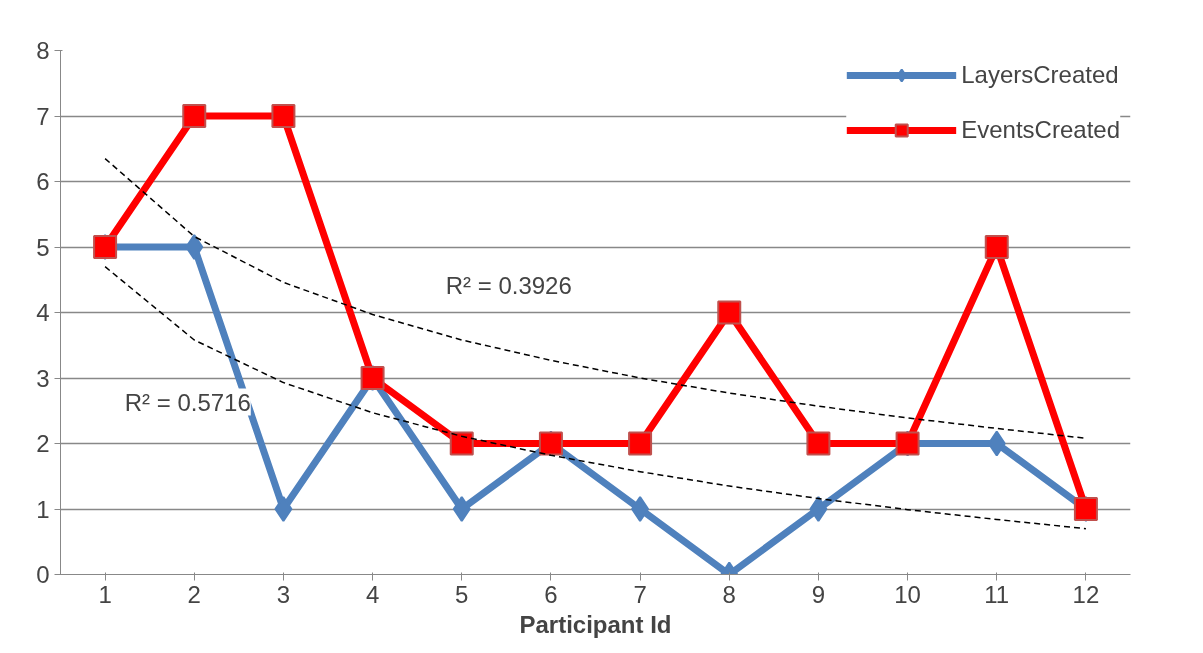 The width and height of the screenshot is (1203, 653). I want to click on y-tick-label: 8, so click(43, 50).